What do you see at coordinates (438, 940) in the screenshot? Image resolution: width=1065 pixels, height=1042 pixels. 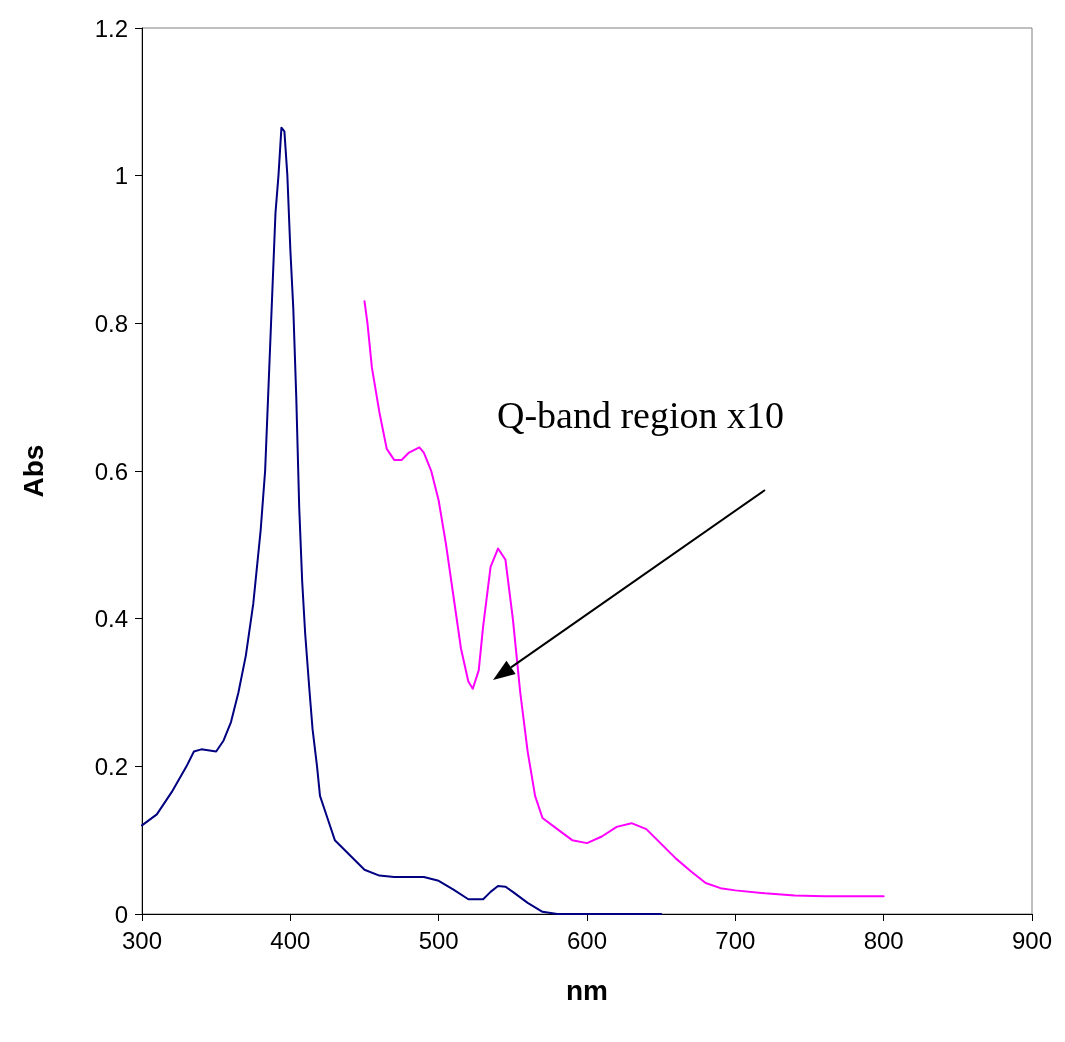 I see `x-tick-label: 500` at bounding box center [438, 940].